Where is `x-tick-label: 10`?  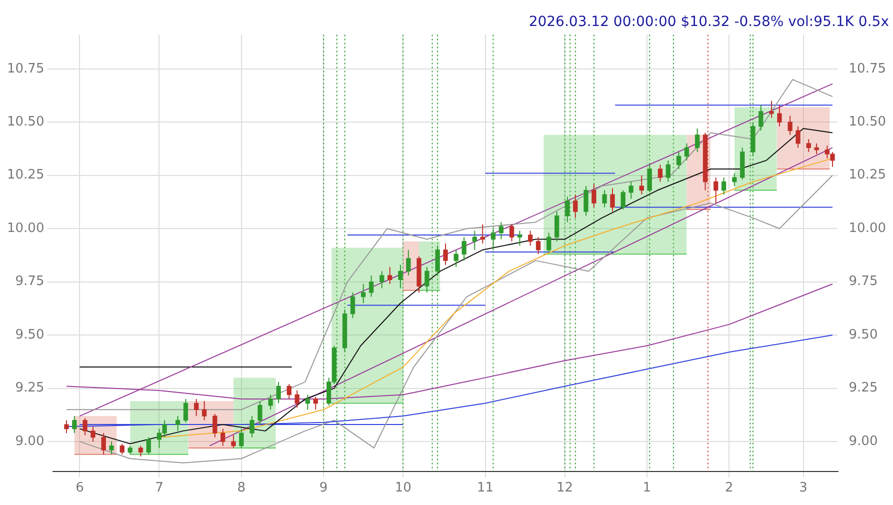
x-tick-label: 10 is located at coordinates (403, 488).